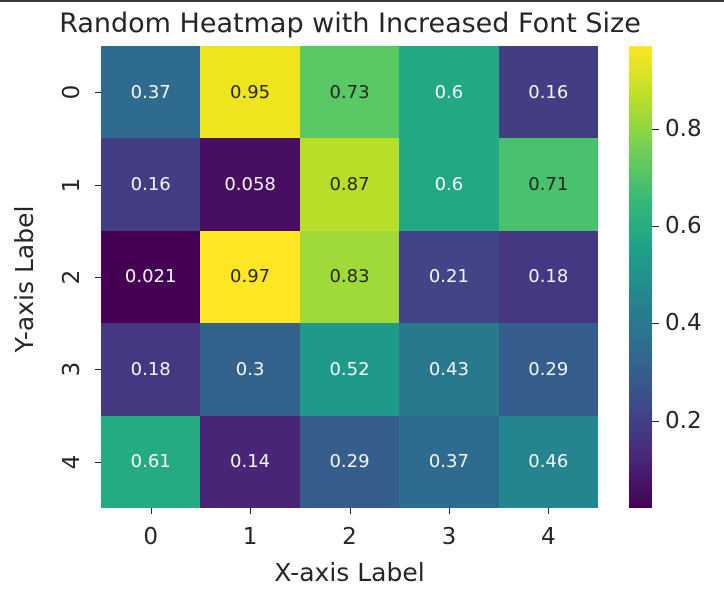 This screenshot has height=599, width=724. I want to click on colorbar-tick-label: 0.6, so click(683, 226).